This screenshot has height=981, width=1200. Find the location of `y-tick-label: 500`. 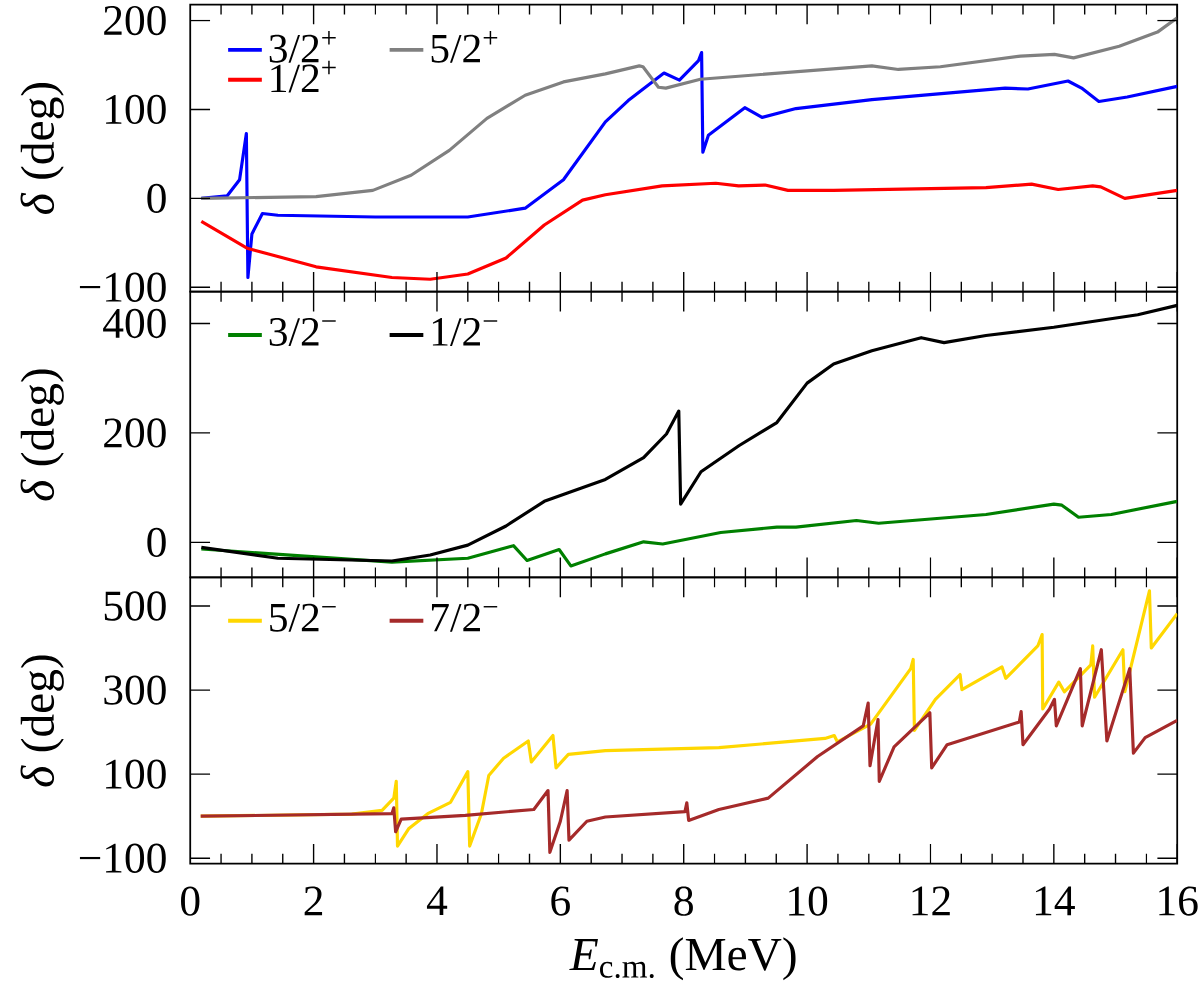

y-tick-label: 500 is located at coordinates (135, 606).